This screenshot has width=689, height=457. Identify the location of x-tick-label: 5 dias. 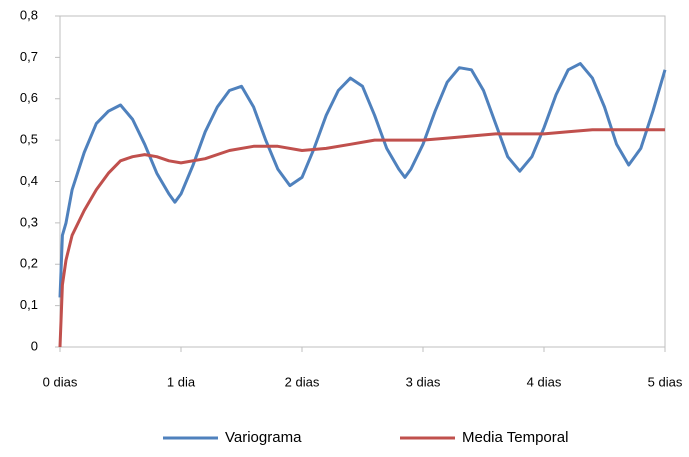
(665, 381).